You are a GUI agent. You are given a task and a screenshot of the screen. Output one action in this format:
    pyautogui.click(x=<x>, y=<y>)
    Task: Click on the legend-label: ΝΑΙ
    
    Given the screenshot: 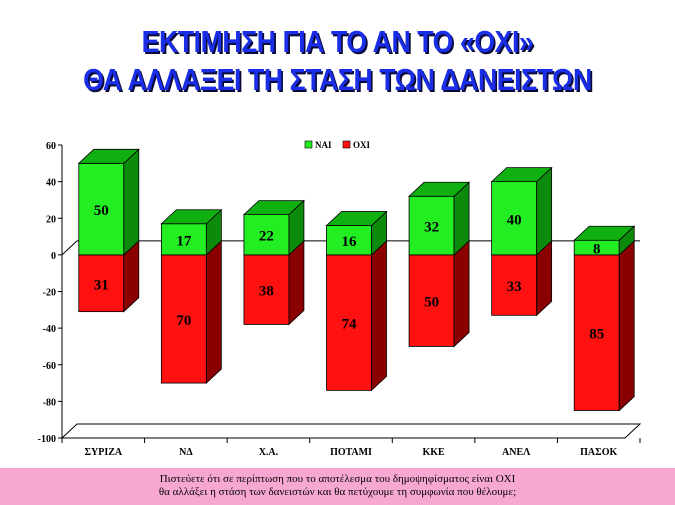 What is the action you would take?
    pyautogui.click(x=323, y=145)
    